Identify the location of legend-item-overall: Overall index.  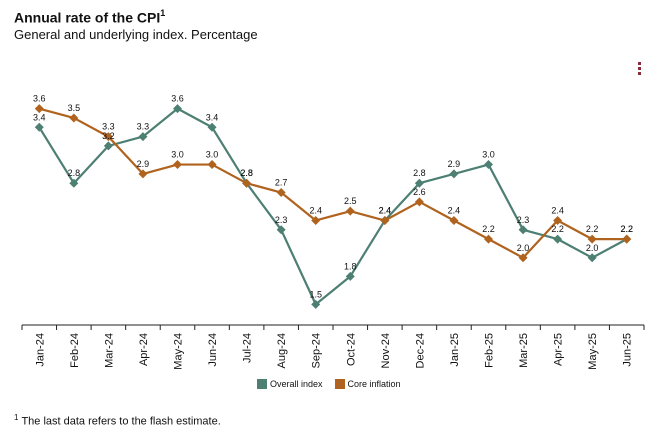
(290, 384).